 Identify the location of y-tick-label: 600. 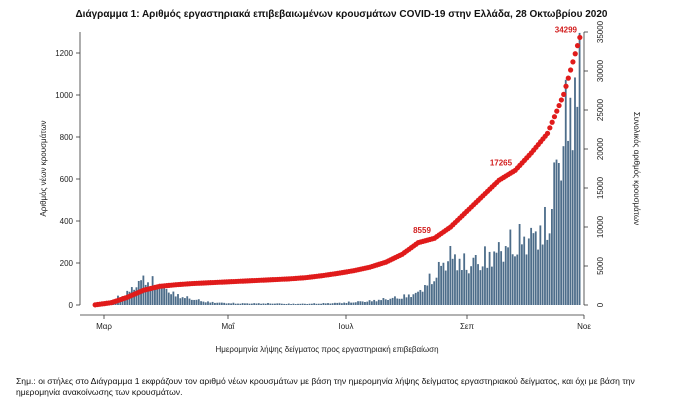
(67, 179).